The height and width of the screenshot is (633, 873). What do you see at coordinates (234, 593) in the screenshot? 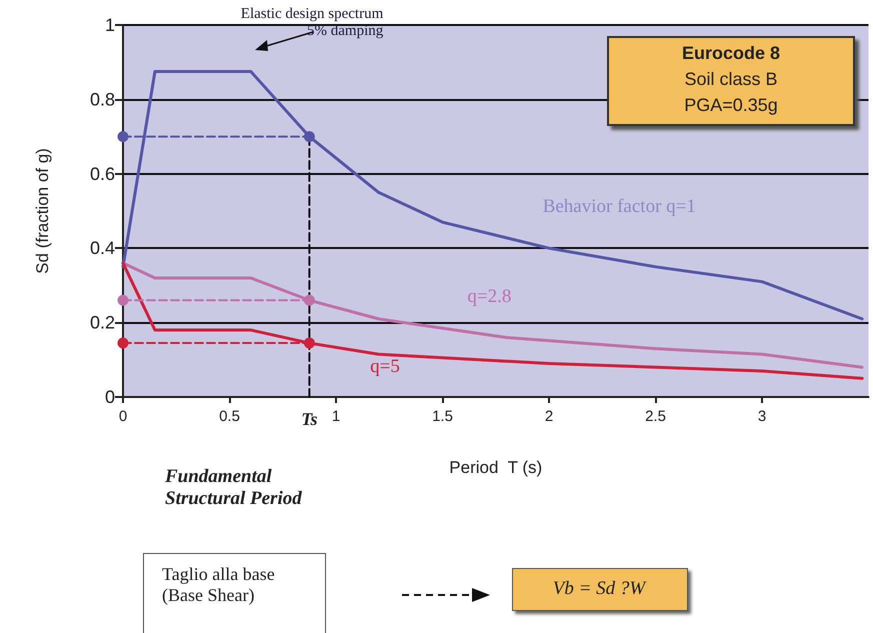
I see `text: Taglio alla base (Base Shear)` at bounding box center [234, 593].